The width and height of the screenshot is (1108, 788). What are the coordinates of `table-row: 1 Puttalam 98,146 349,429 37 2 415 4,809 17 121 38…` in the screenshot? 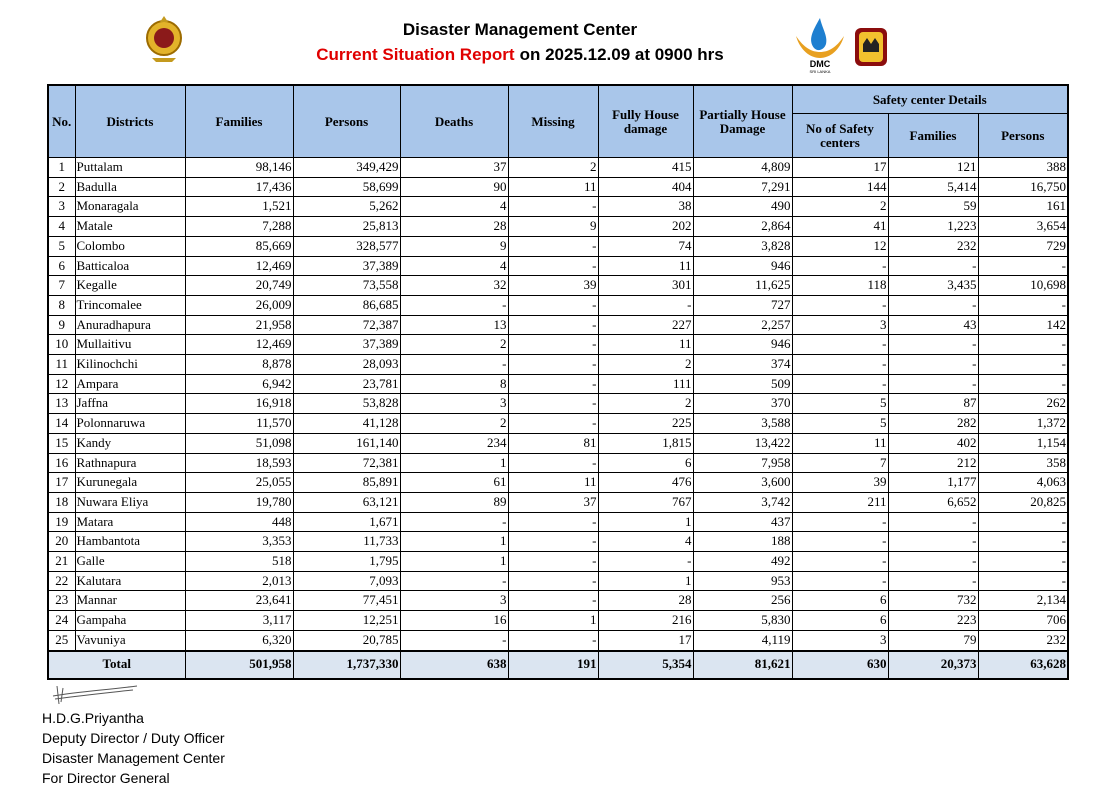 It's located at (558, 167).